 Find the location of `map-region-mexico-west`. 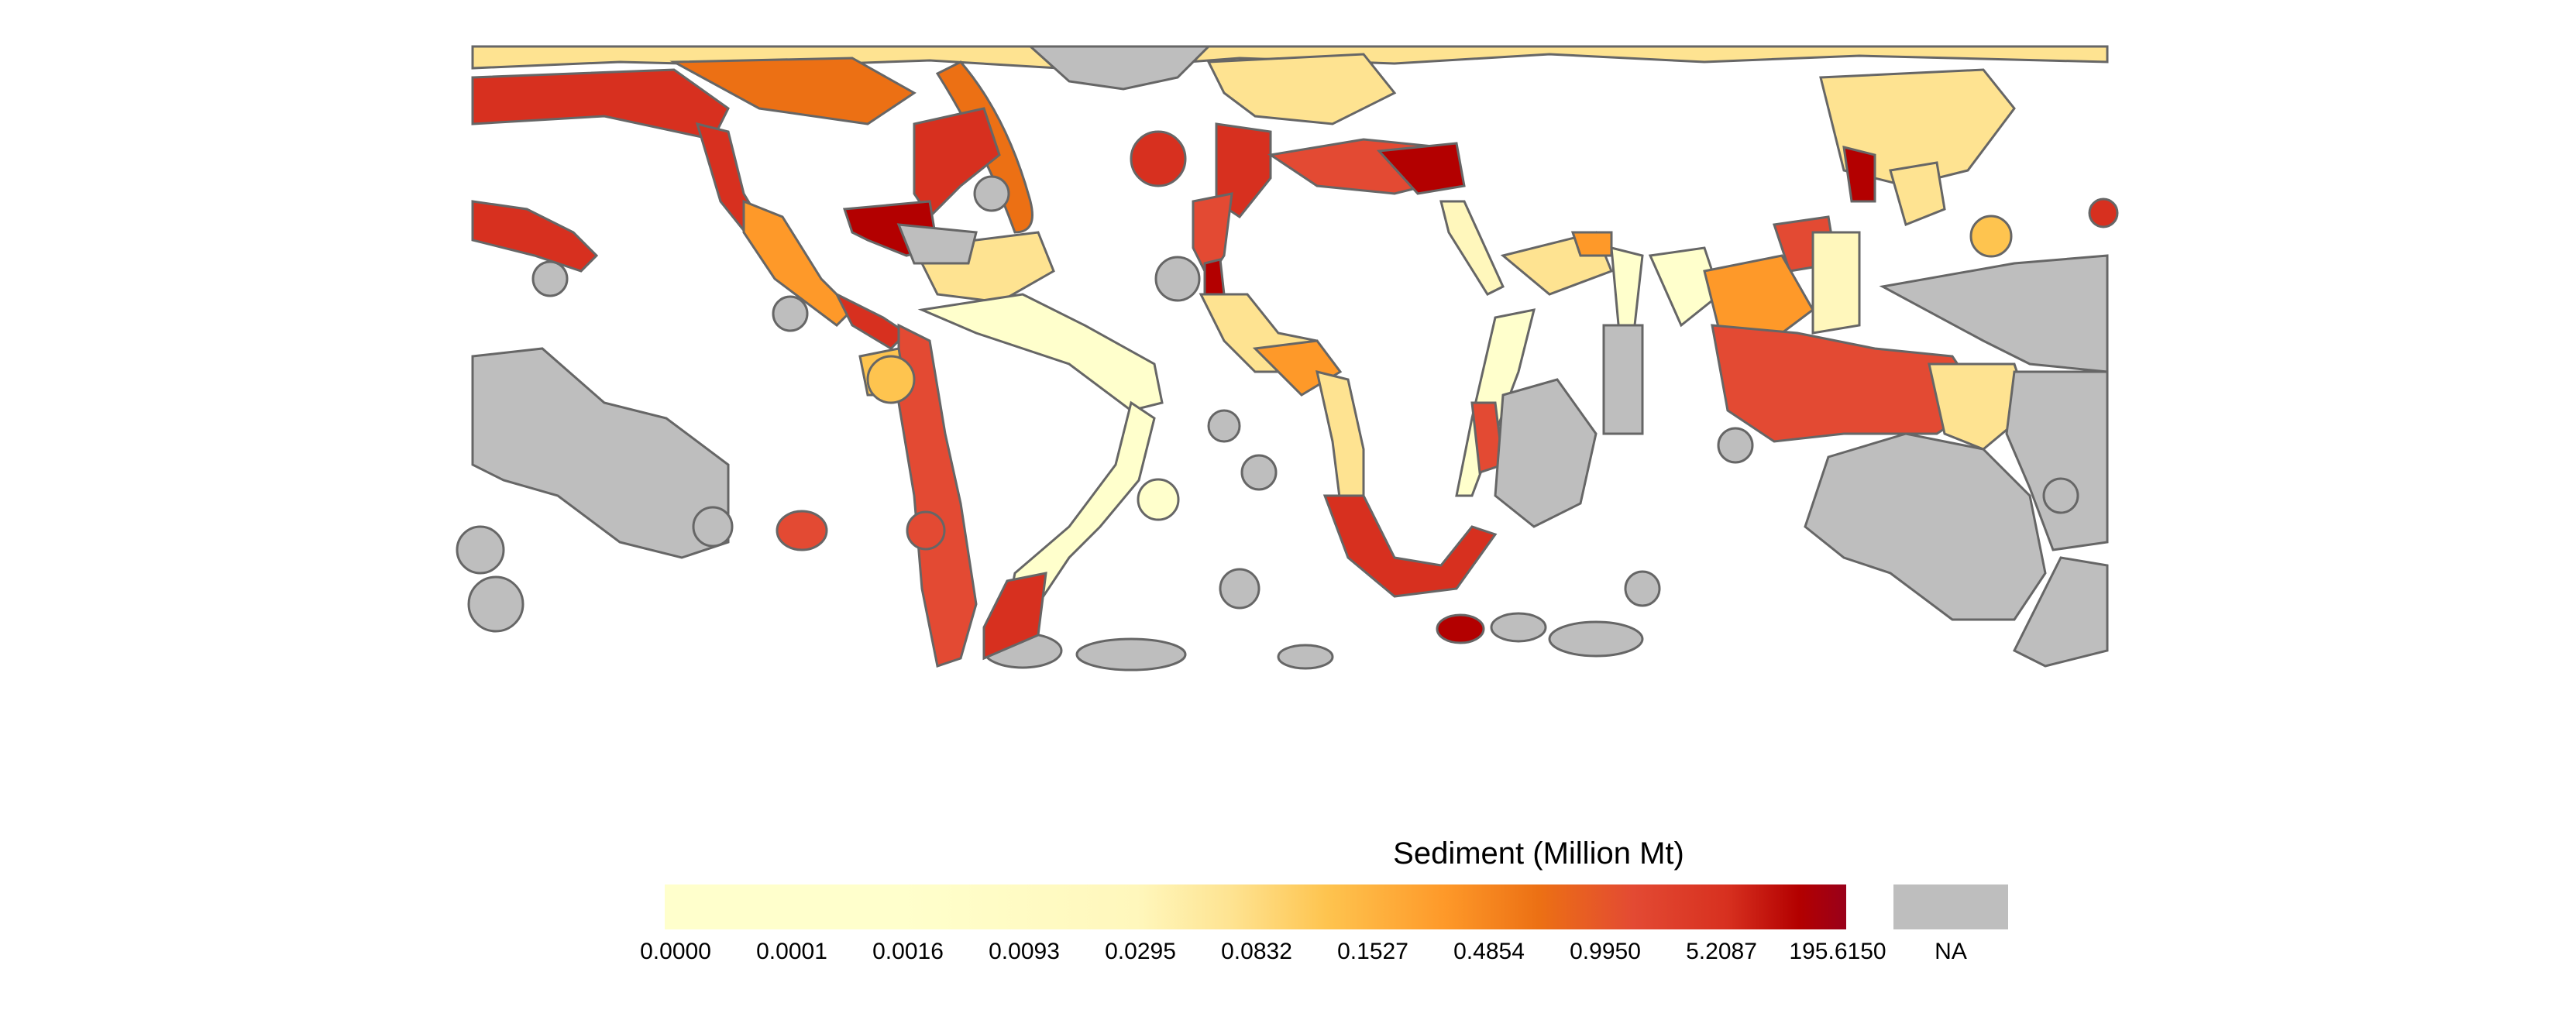

map-region-mexico-west is located at coordinates (798, 263).